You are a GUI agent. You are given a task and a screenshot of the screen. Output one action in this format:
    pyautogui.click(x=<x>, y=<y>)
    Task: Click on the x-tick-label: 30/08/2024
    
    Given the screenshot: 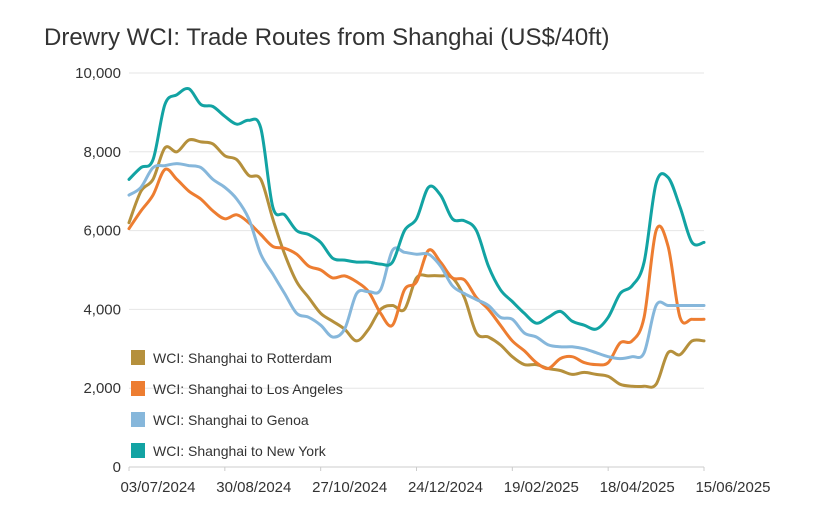 What is the action you would take?
    pyautogui.click(x=253, y=487)
    